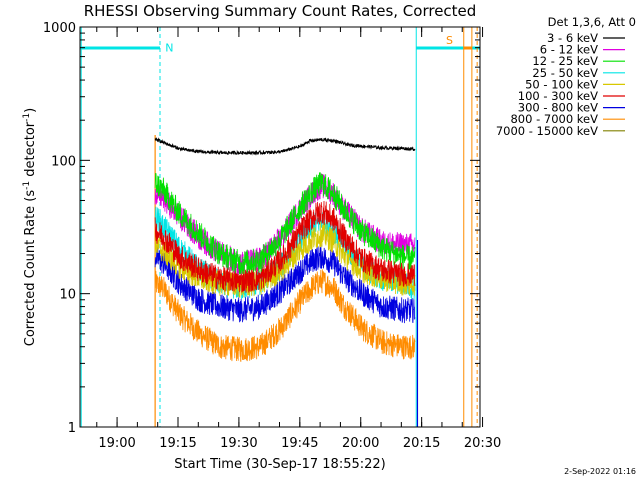 Image resolution: width=640 pixels, height=484 pixels. I want to click on annotation-s: S, so click(449, 40).